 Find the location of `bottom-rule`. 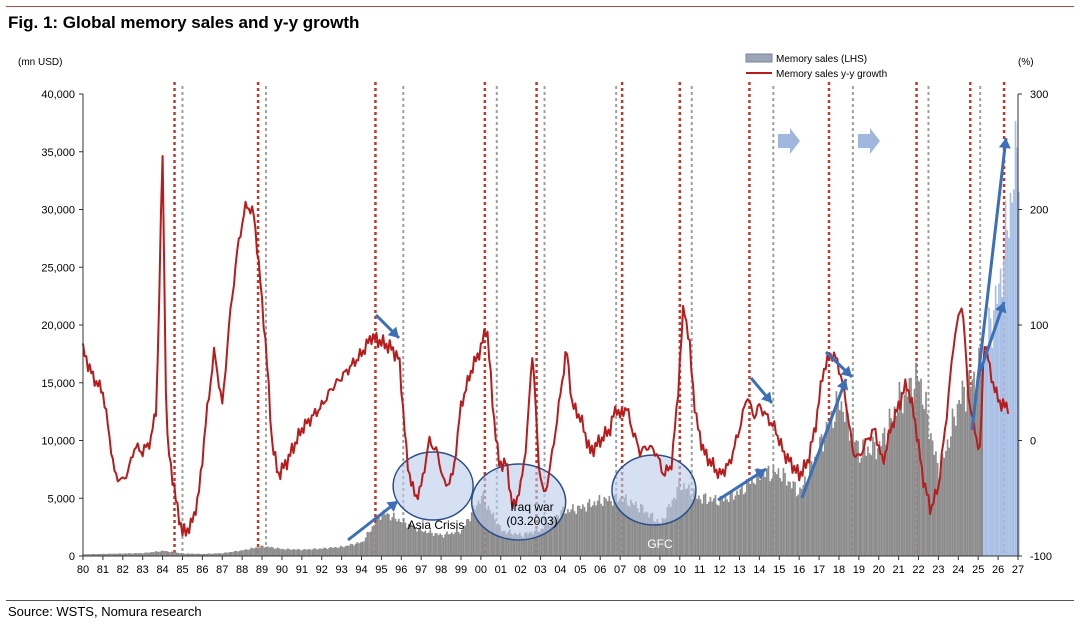

bottom-rule is located at coordinates (540, 600).